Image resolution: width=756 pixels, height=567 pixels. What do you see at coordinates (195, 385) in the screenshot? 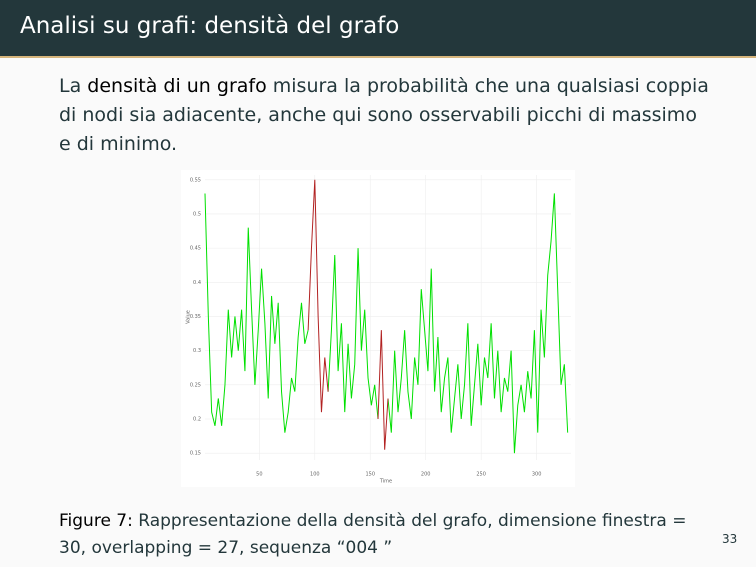
I see `y-tick-label: 0.25` at bounding box center [195, 385].